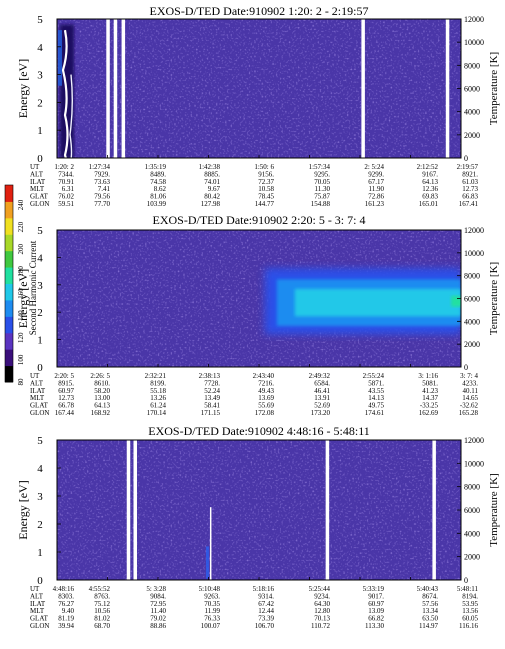  Describe the element at coordinates (212, 182) in the screenshot. I see `orbit-cell: 74.01` at that location.